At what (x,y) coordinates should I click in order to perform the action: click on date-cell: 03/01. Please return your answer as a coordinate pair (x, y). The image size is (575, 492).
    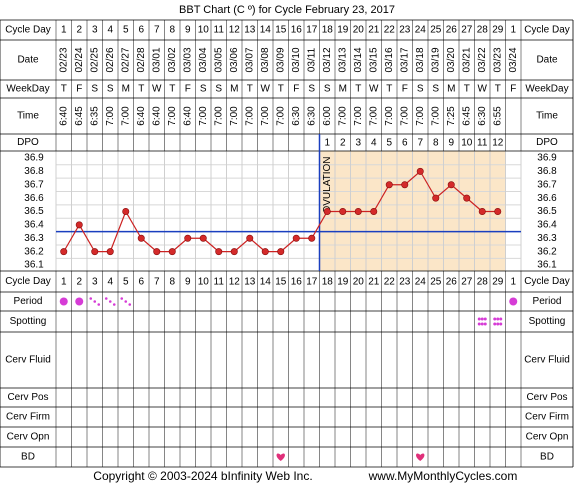
    Looking at the image, I should click on (156, 59).